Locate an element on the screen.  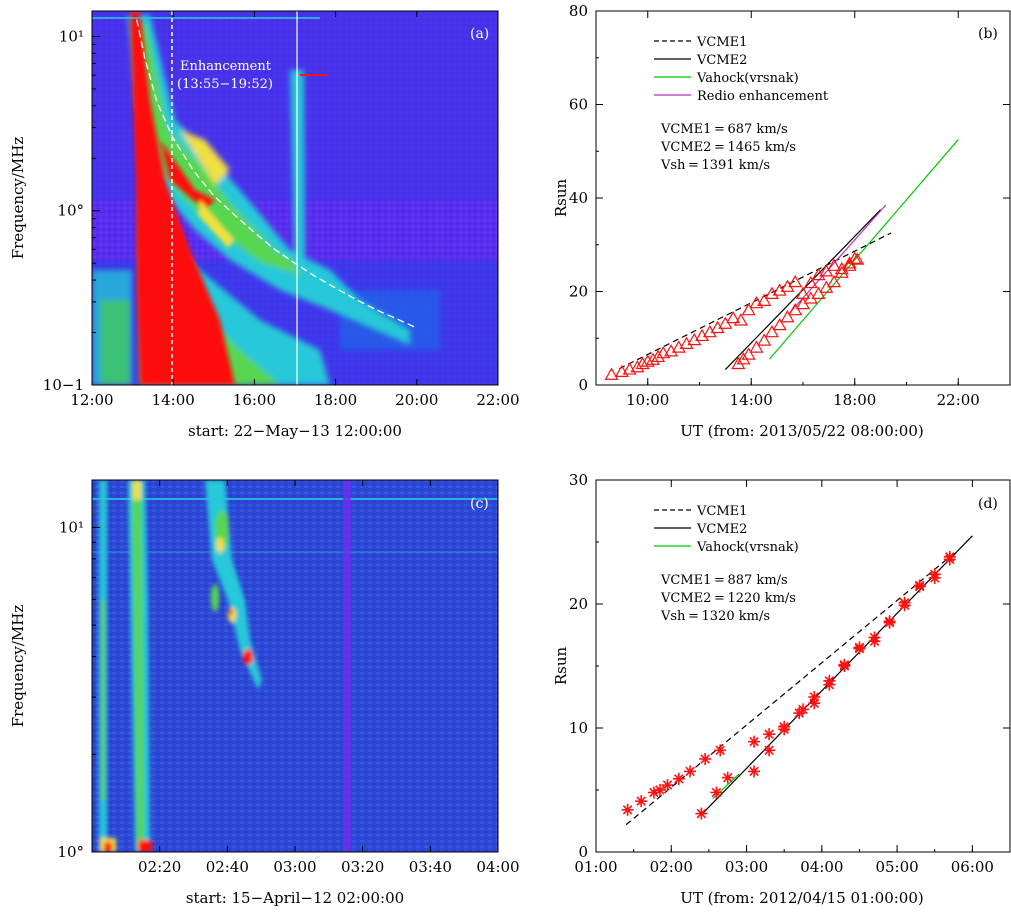
panel-d-speed-vcme1: VCME1 = 887 km/s is located at coordinates (724, 580).